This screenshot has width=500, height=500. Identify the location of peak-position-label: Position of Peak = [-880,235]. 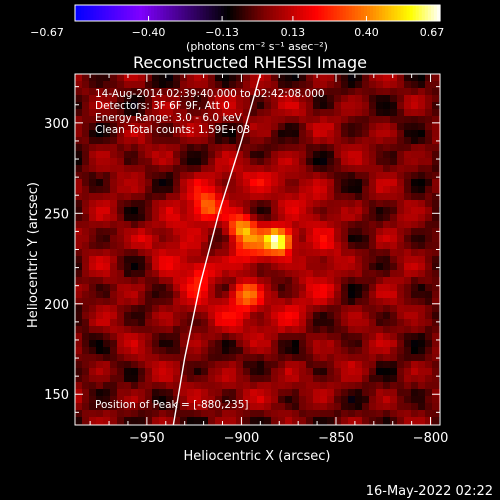
(172, 405).